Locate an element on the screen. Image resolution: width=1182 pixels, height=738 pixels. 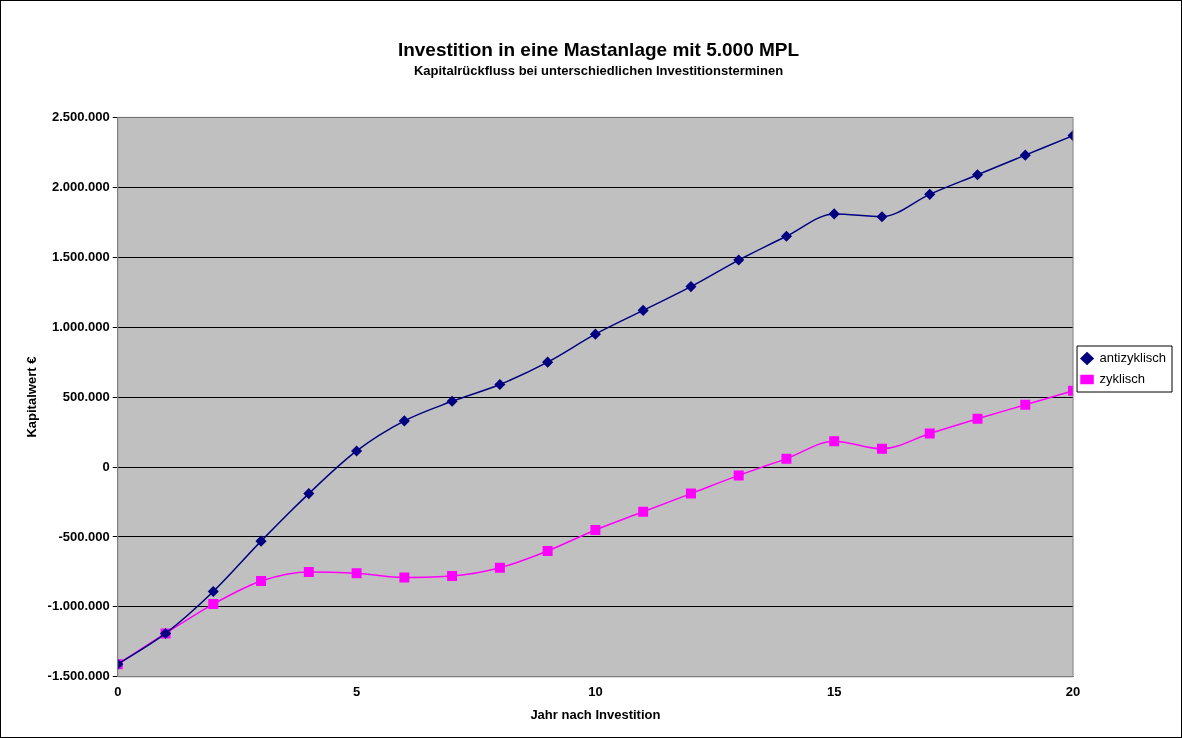
x-tick-label: 10 is located at coordinates (595, 692).